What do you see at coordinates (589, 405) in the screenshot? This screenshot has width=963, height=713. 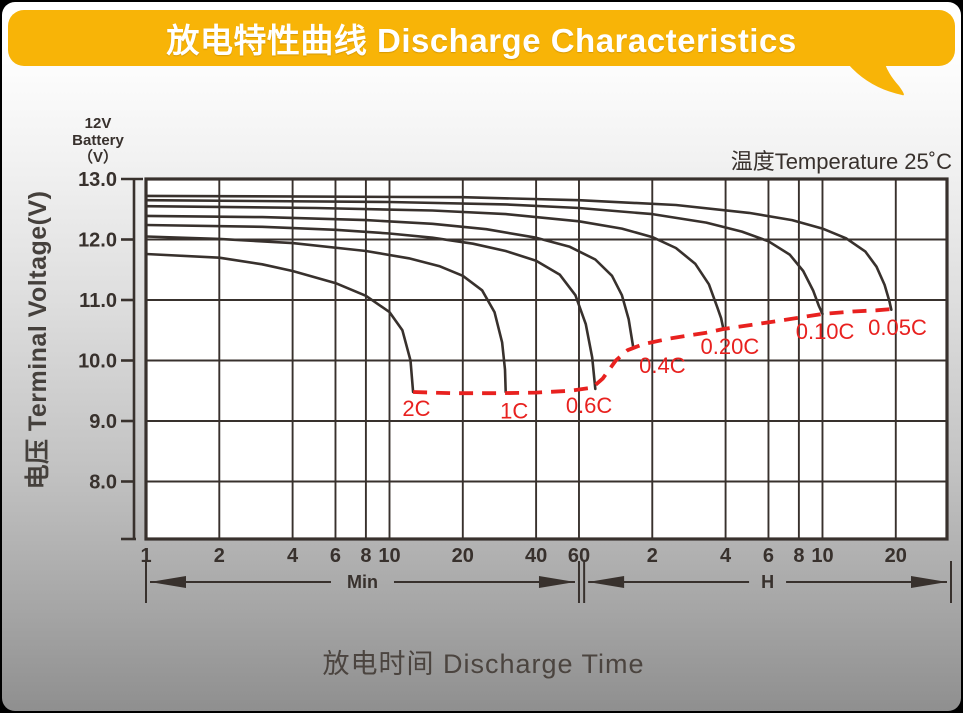 I see `svg-text: 0.6C` at bounding box center [589, 405].